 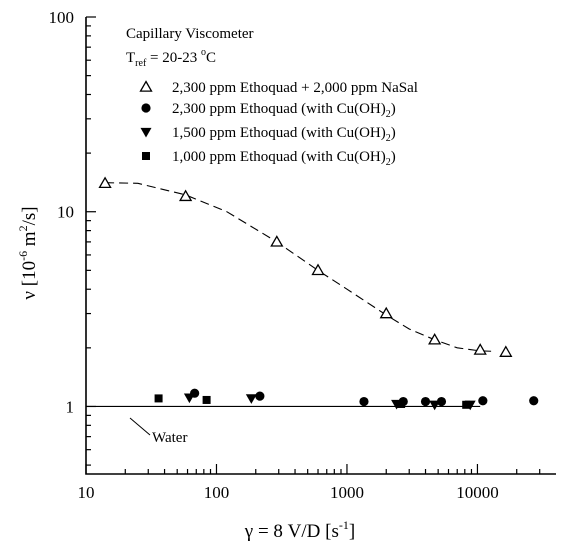 What do you see at coordinates (284, 158) in the screenshot?
I see `legend-entry-4: 1,000 ppm Ethoquad (with Cu(OH)2)` at bounding box center [284, 158].